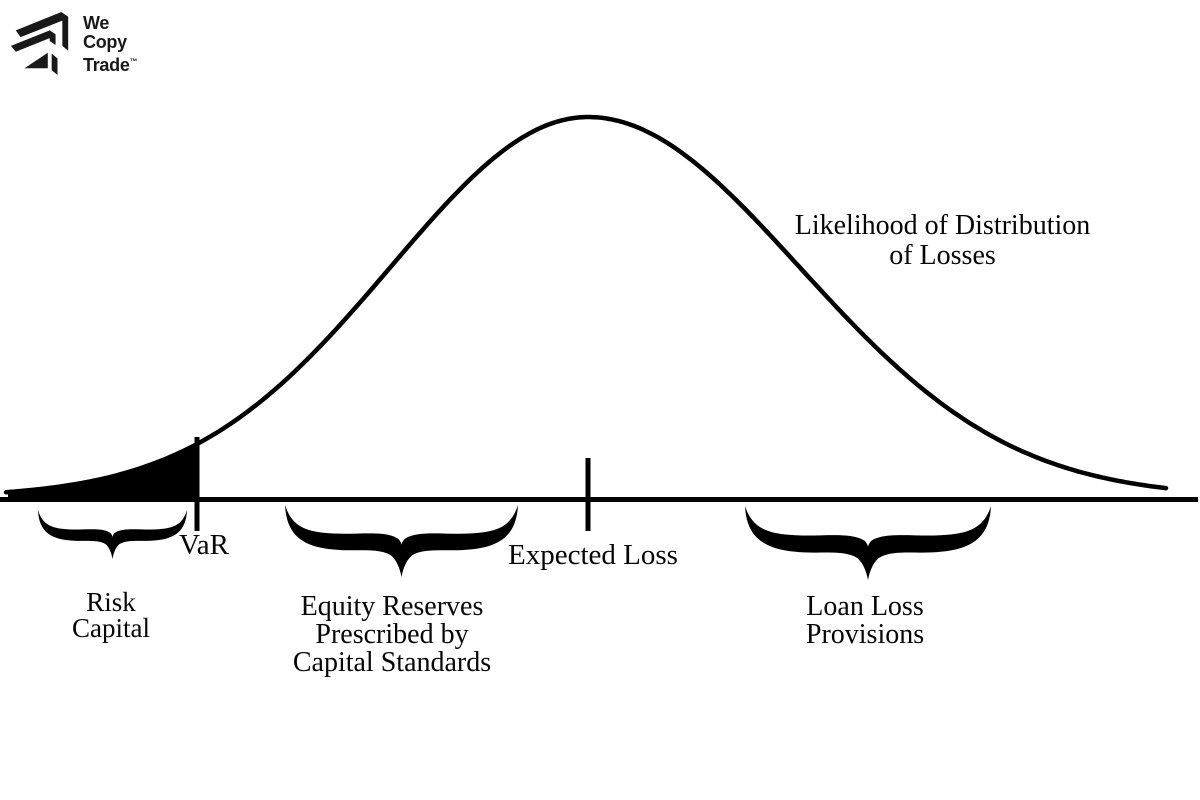 This screenshot has height=800, width=1200. I want to click on we-copy-trade-logo-icon, so click(39, 43).